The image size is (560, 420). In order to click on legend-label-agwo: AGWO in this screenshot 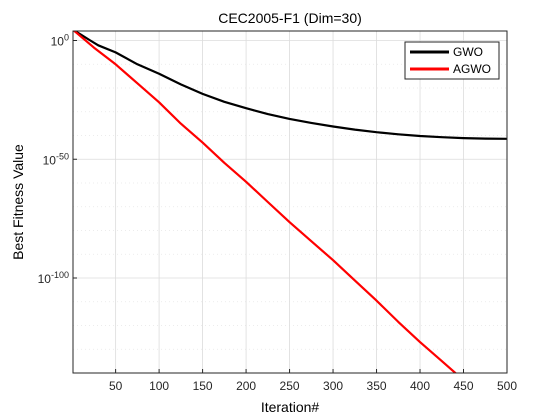, I will do `click(472, 69)`.